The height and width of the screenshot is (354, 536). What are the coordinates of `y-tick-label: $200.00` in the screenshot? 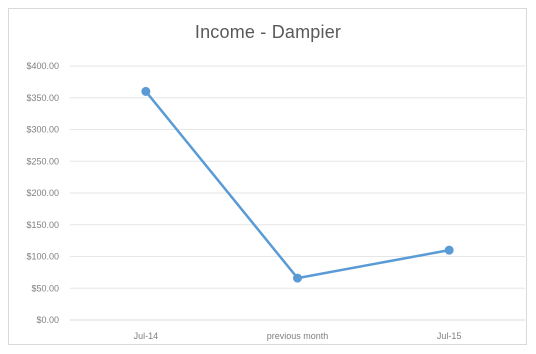 It's located at (42, 193).